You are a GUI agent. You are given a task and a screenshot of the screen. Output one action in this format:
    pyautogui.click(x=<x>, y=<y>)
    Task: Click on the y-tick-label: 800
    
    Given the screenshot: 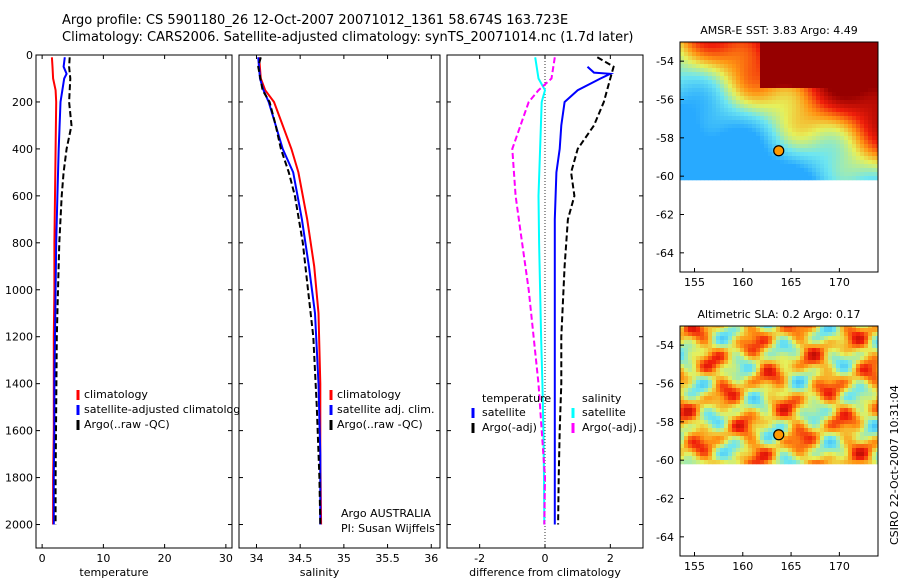 What is the action you would take?
    pyautogui.click(x=22, y=243)
    